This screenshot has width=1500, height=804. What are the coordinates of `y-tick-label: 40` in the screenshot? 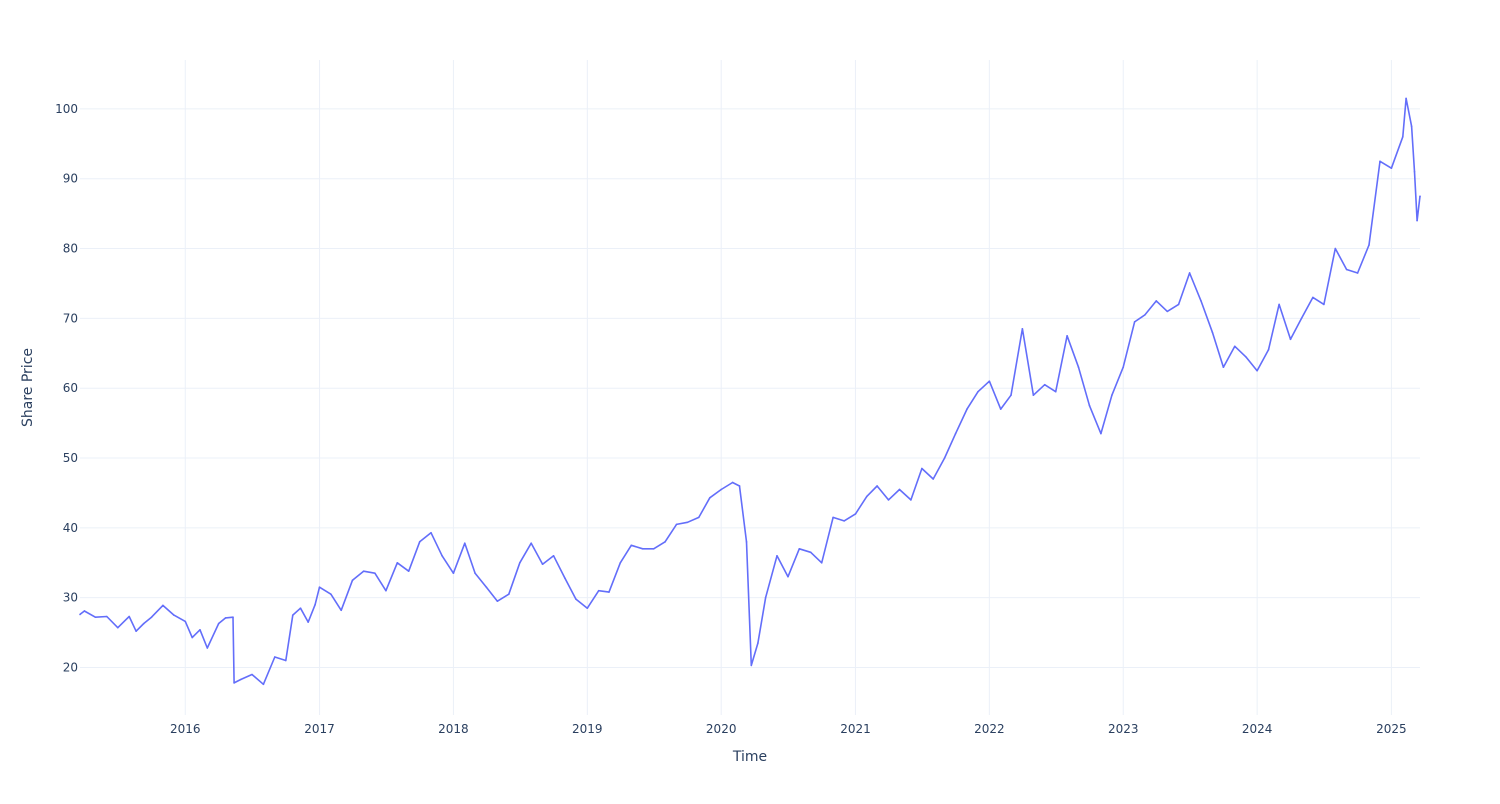 It's located at (70, 528).